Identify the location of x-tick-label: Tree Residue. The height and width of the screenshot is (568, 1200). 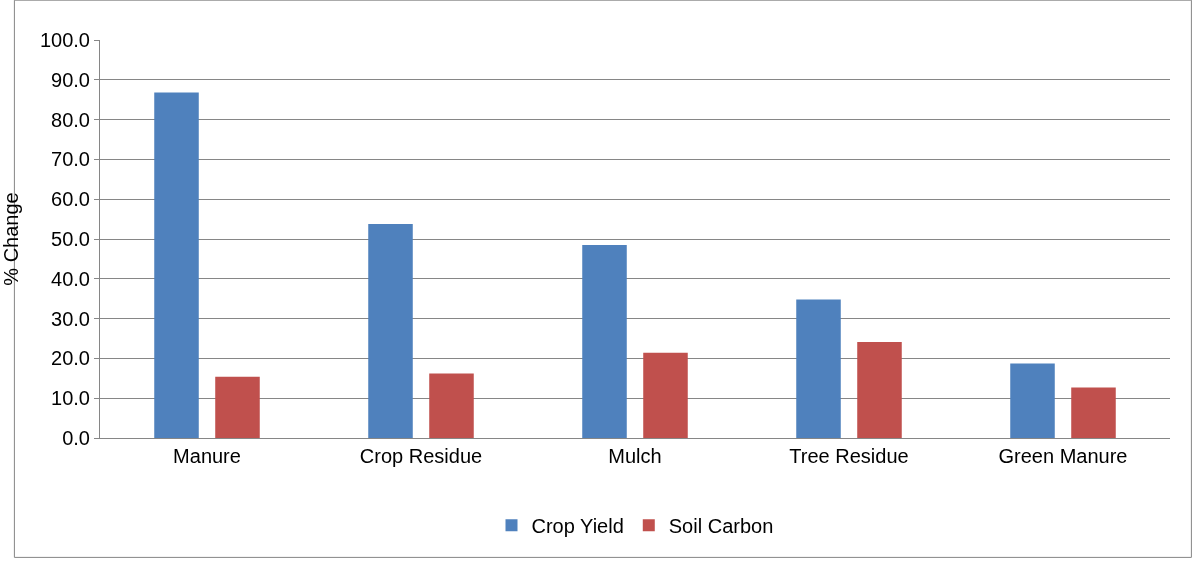
(849, 456).